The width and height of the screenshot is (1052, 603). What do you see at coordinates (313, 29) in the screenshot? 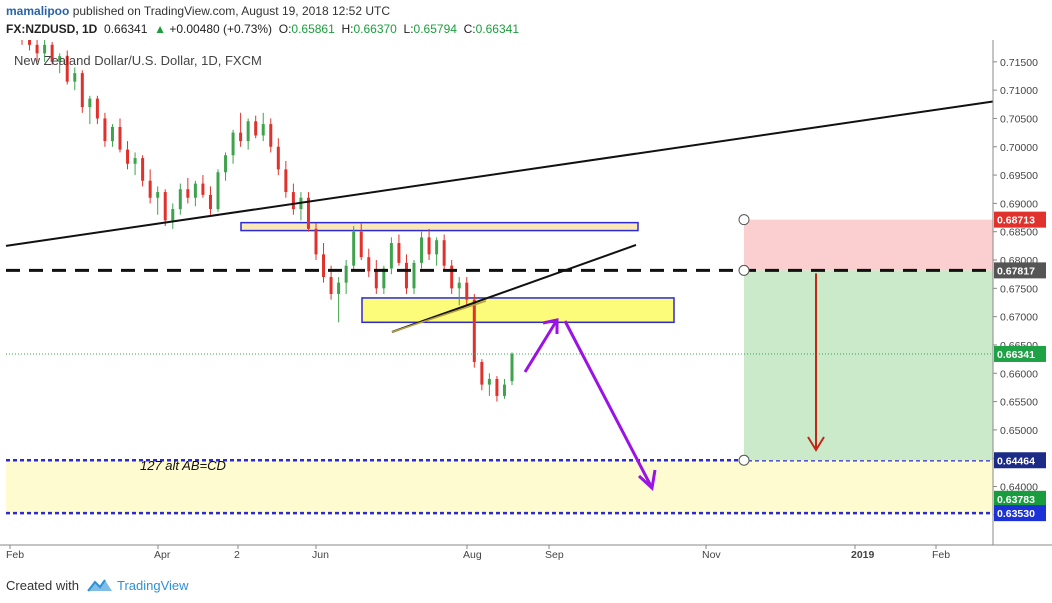
I see `open-value: 0.65861` at bounding box center [313, 29].